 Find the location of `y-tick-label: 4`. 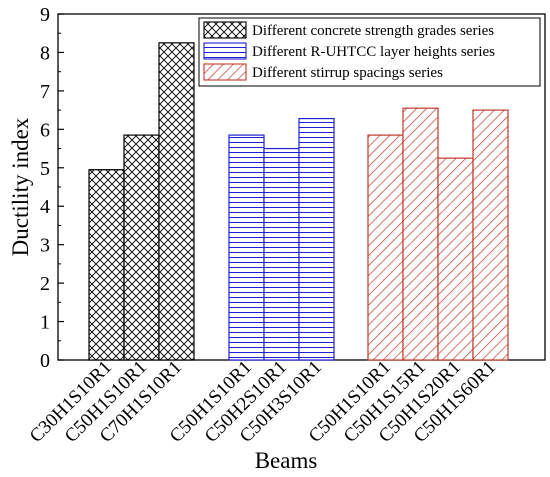

y-tick-label: 4 is located at coordinates (45, 207).